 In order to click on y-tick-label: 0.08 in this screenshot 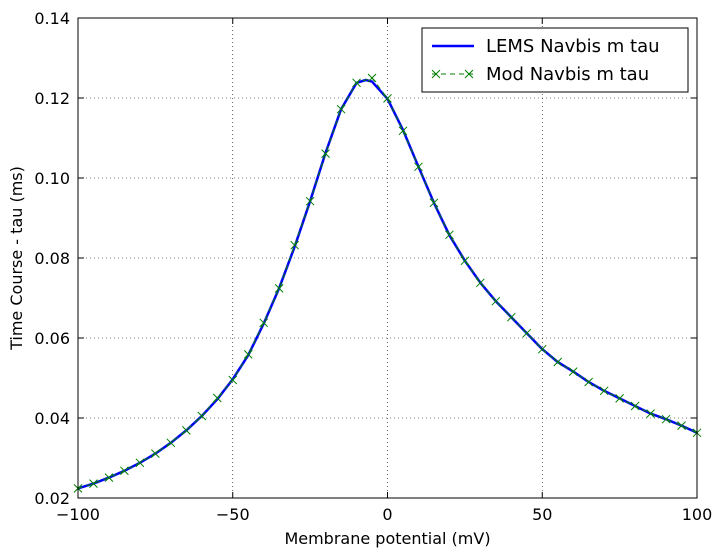, I will do `click(52, 258)`.